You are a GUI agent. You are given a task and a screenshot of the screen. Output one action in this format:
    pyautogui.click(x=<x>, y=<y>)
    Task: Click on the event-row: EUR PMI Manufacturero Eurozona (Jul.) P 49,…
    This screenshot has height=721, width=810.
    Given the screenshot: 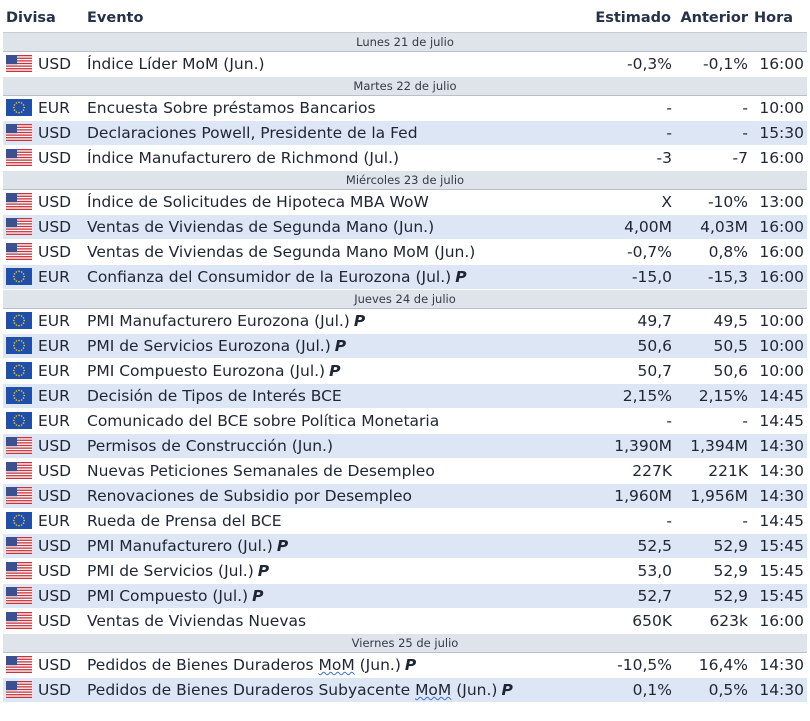 What is the action you would take?
    pyautogui.click(x=405, y=321)
    